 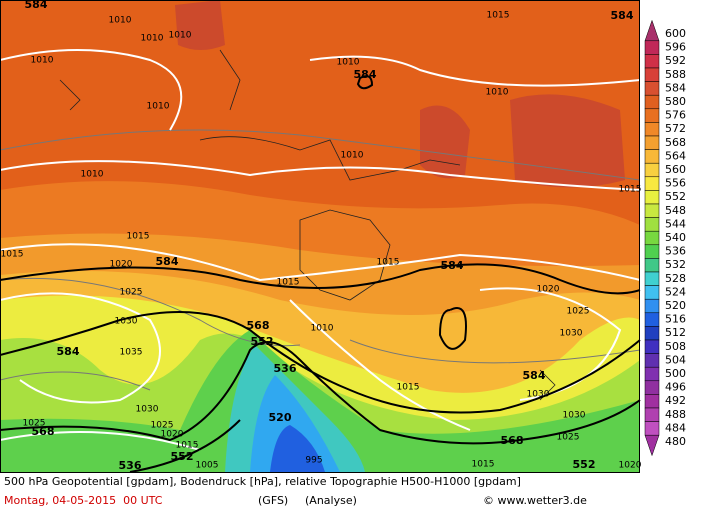 I want to click on colorbar-label: 532, so click(x=675, y=264).